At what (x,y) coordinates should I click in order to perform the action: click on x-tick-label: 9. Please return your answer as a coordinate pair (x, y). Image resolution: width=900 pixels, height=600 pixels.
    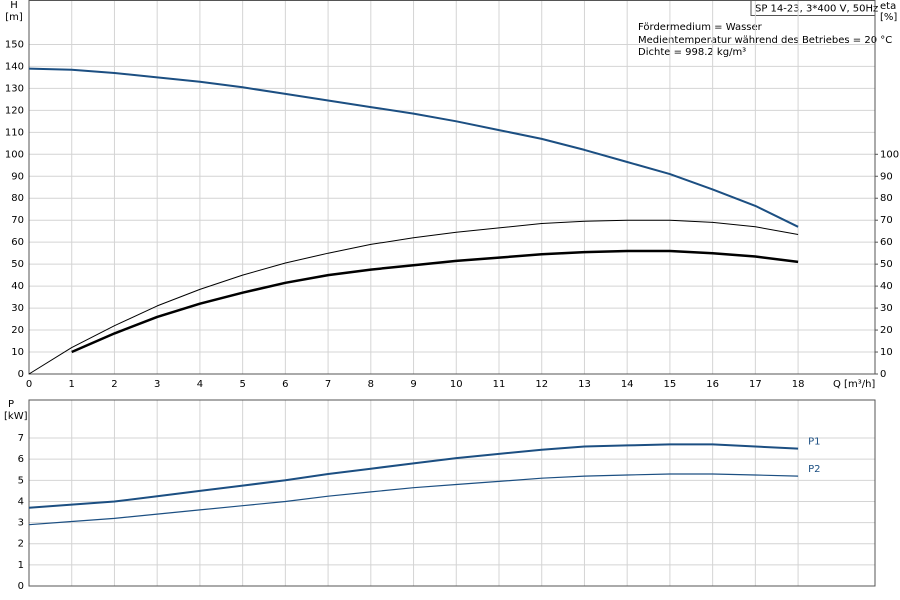
    Looking at the image, I should click on (413, 384).